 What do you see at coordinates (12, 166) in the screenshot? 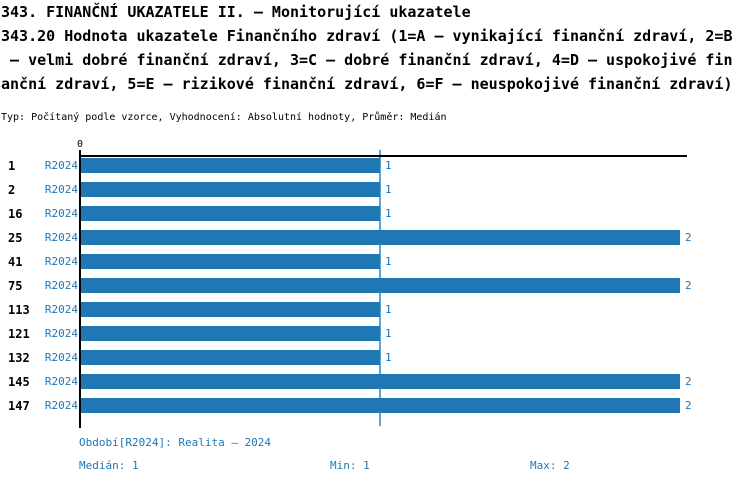
I see `row-category-label: 1` at bounding box center [12, 166].